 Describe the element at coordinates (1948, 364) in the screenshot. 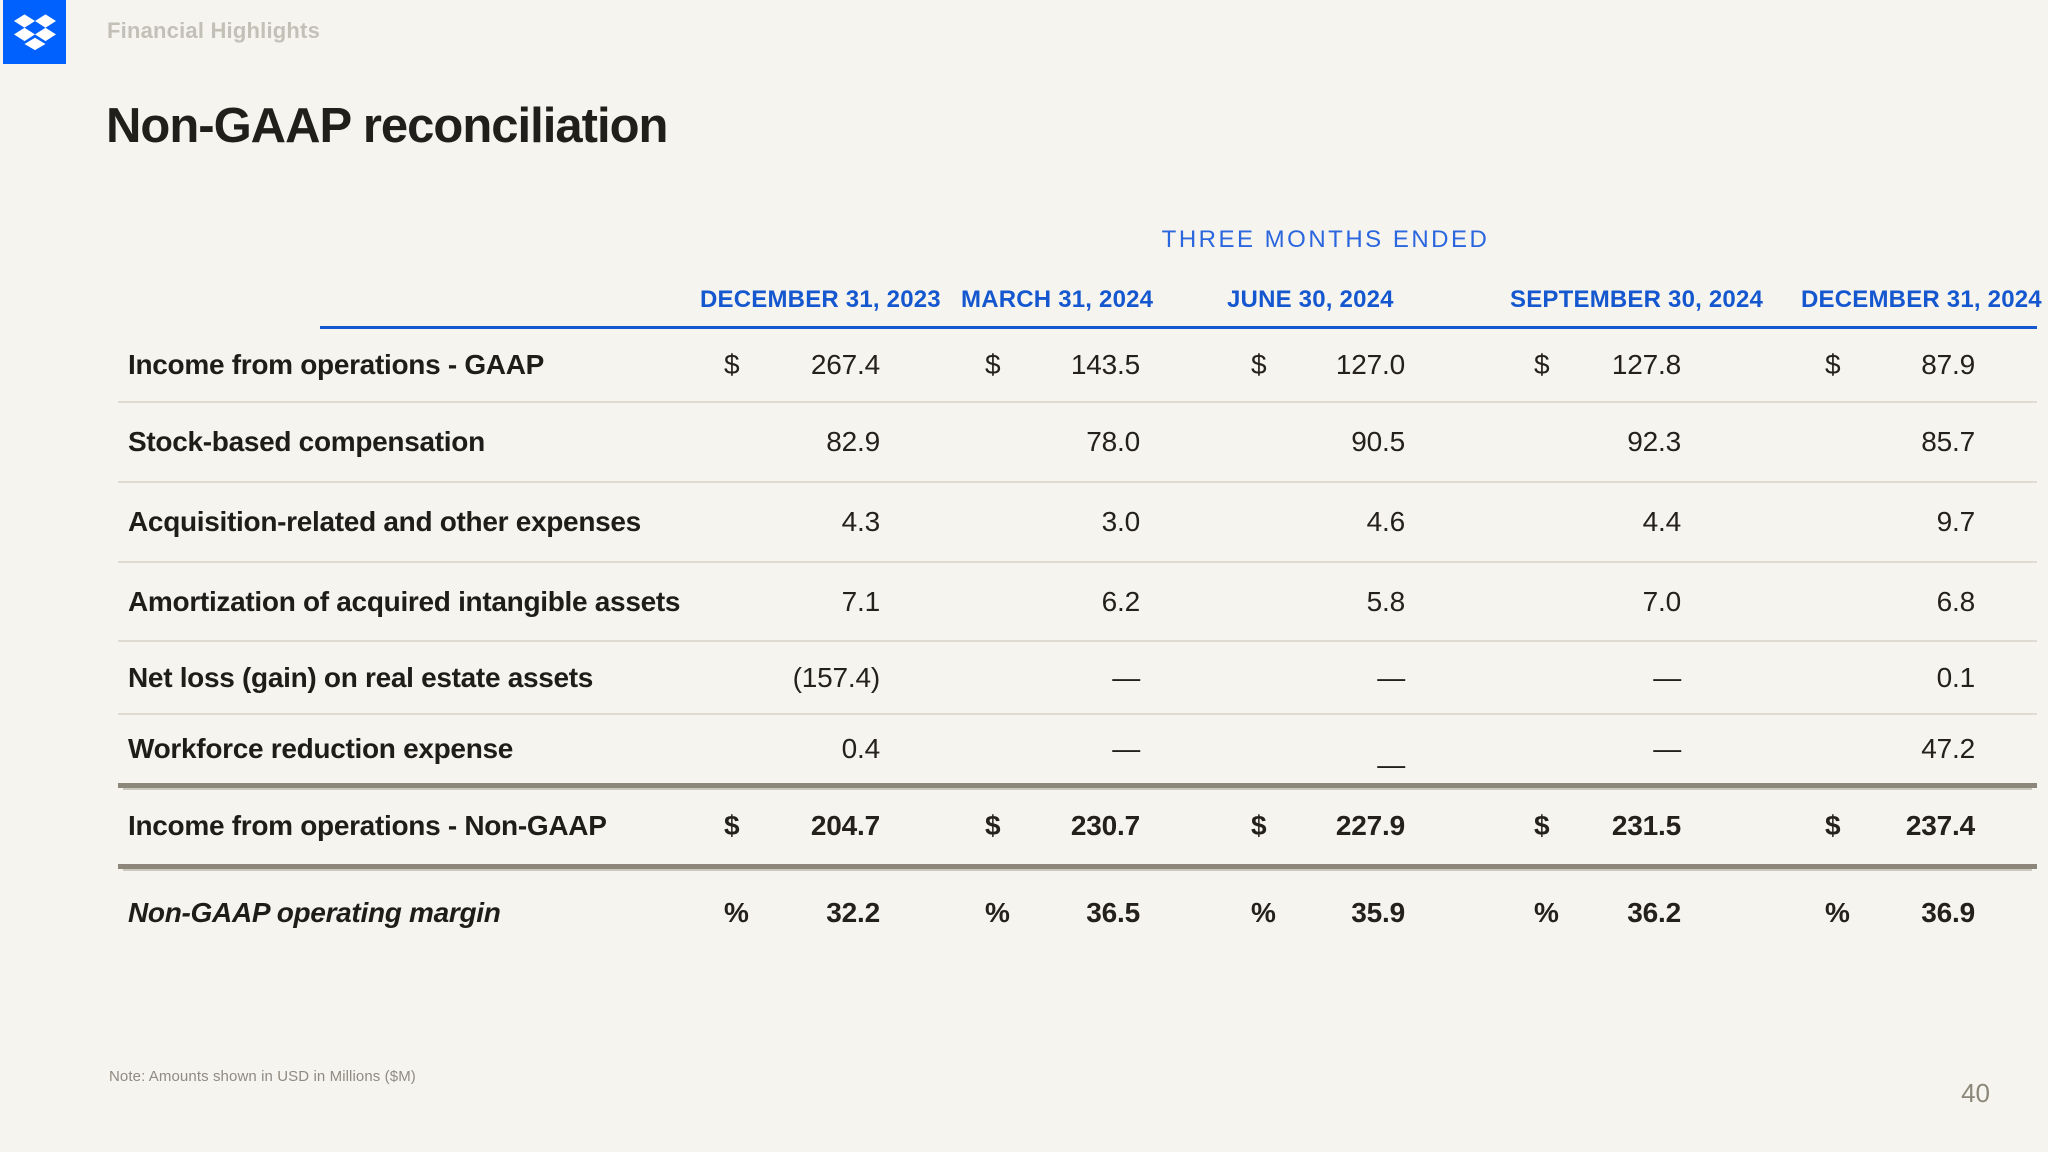

I see `cell-value: 87.9` at that location.